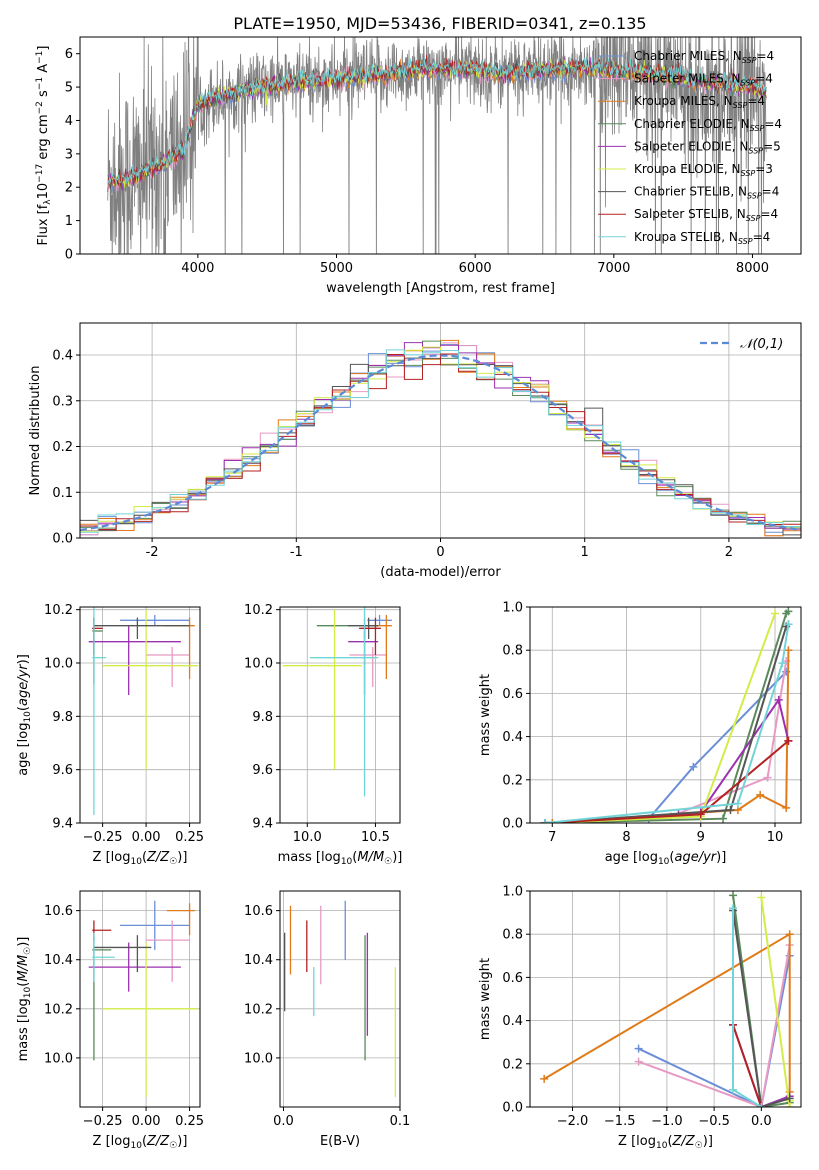 The width and height of the screenshot is (819, 1170). I want to click on legend-label: Salpeter ELODIE, NSSP=5, so click(707, 147).